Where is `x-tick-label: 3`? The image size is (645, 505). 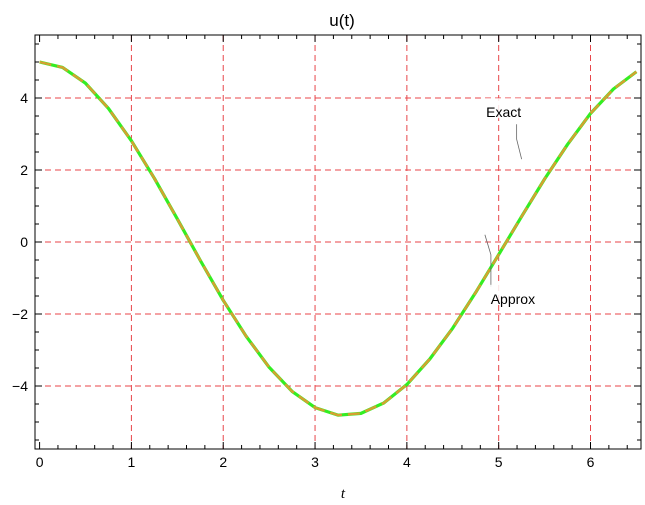
x-tick-label: 3 is located at coordinates (315, 462).